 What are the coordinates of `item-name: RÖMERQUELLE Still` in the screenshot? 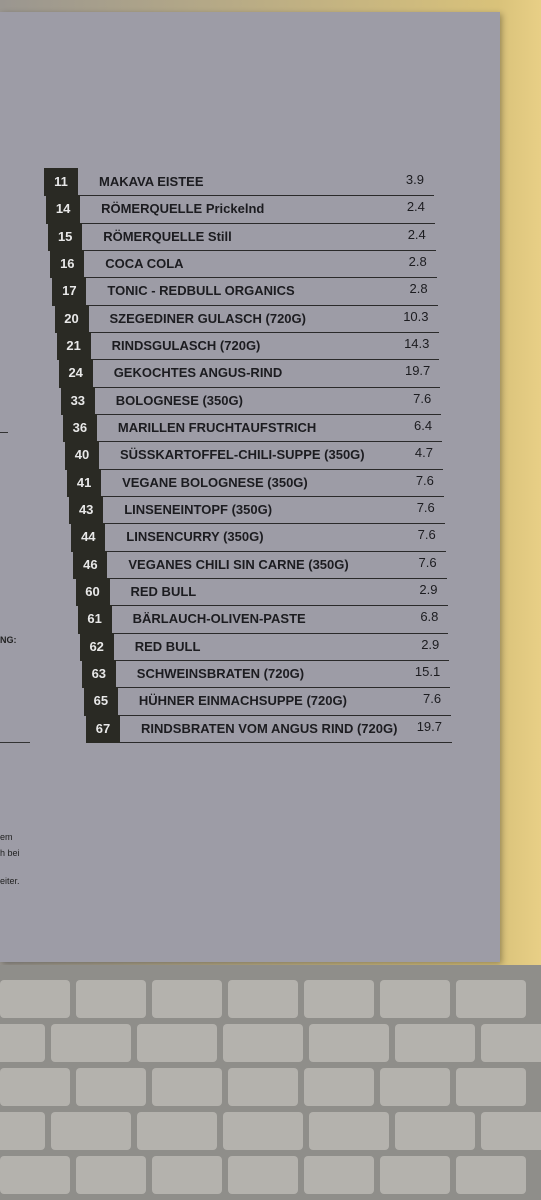 It's located at (167, 236).